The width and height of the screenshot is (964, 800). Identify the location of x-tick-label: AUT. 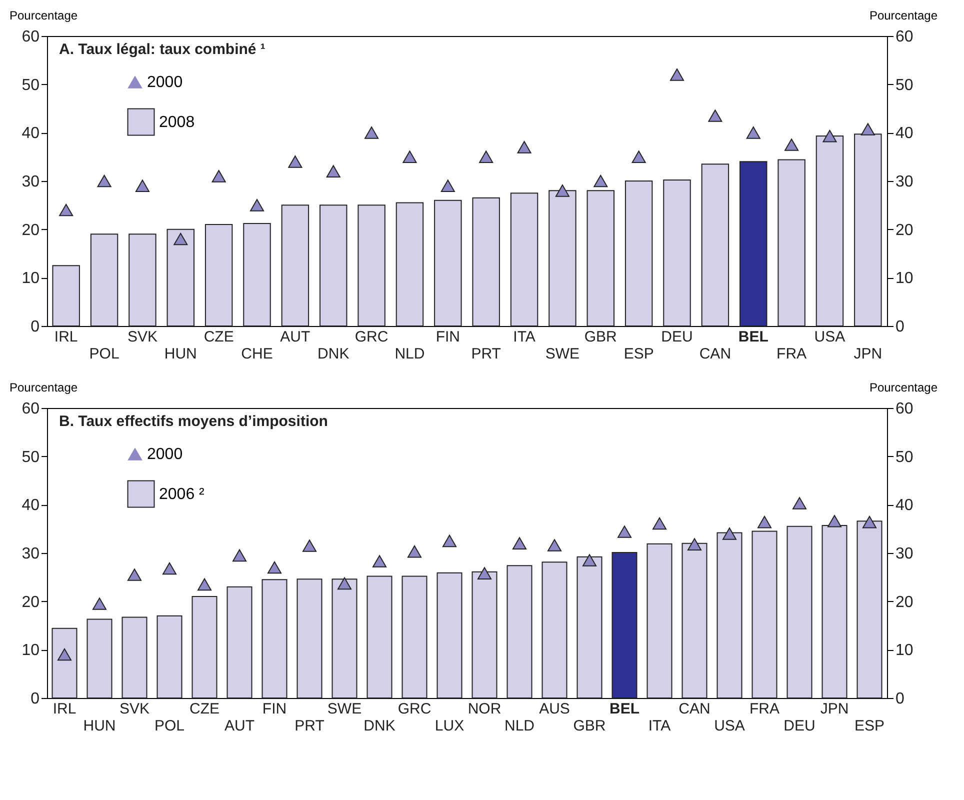
(239, 726).